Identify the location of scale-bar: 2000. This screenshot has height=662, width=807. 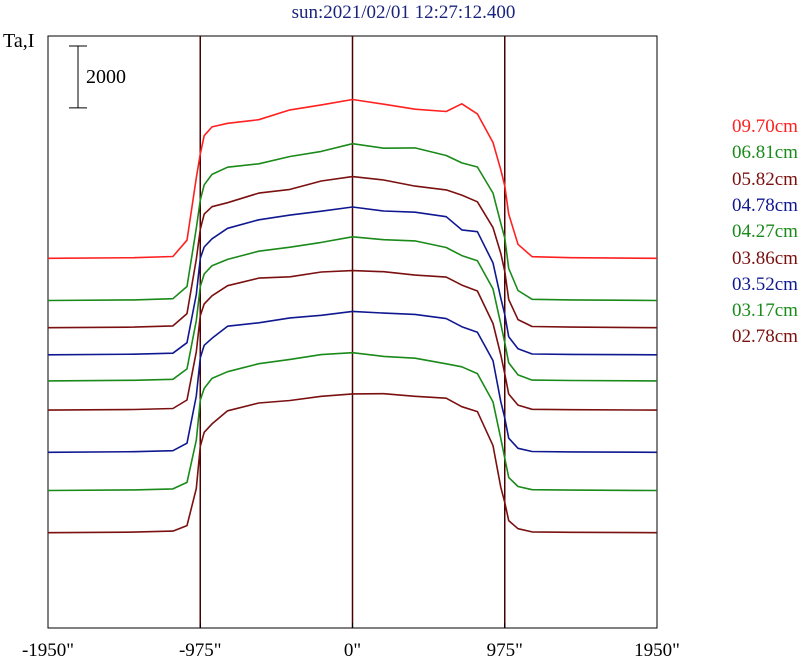
(97, 77).